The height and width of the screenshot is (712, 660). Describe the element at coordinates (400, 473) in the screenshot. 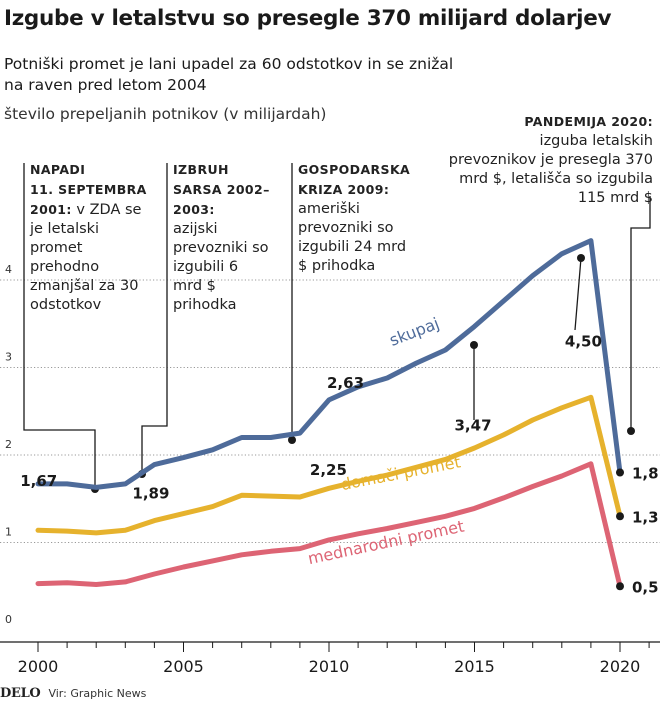

I see `series-label-domaci: domači promet` at that location.